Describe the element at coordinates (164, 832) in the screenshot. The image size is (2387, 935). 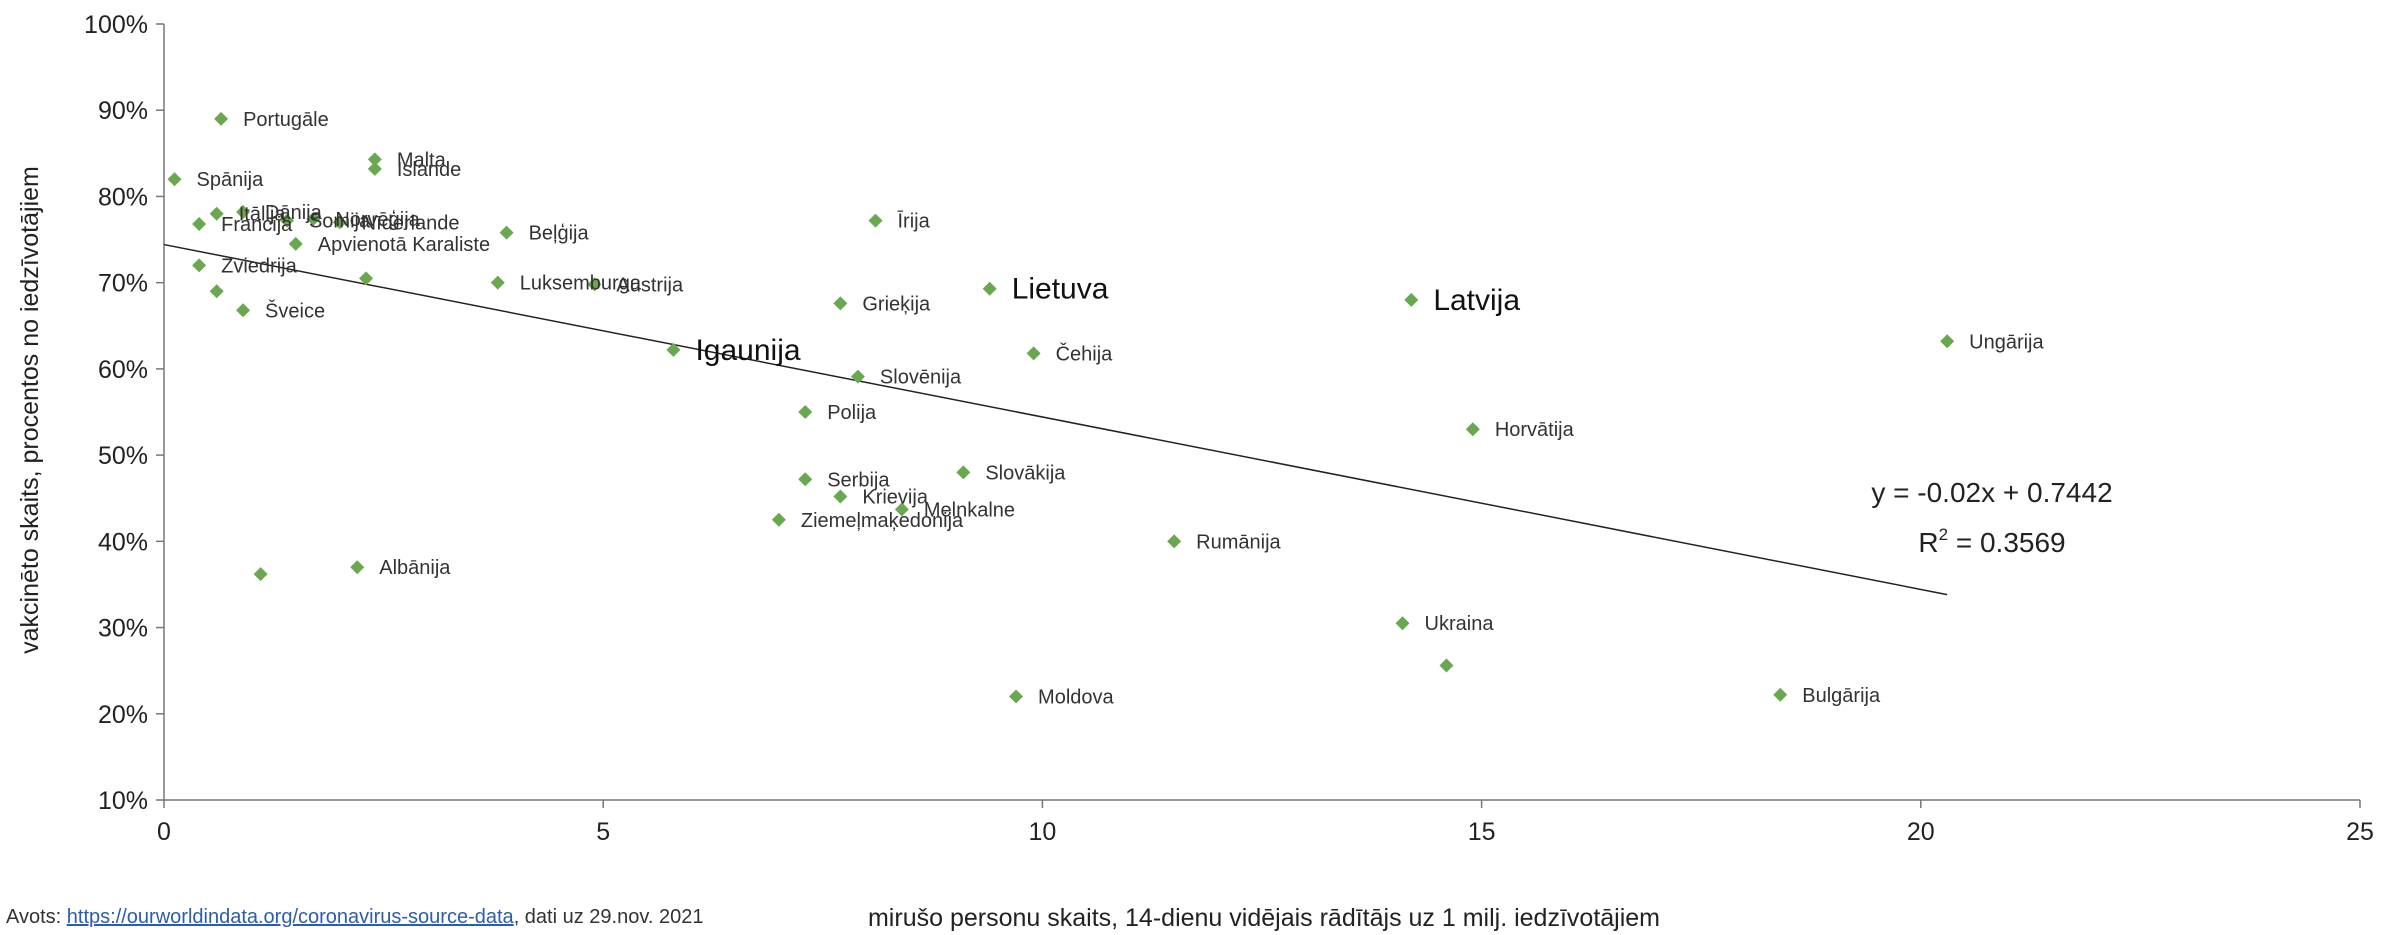
I see `x-tick-label: 0` at that location.